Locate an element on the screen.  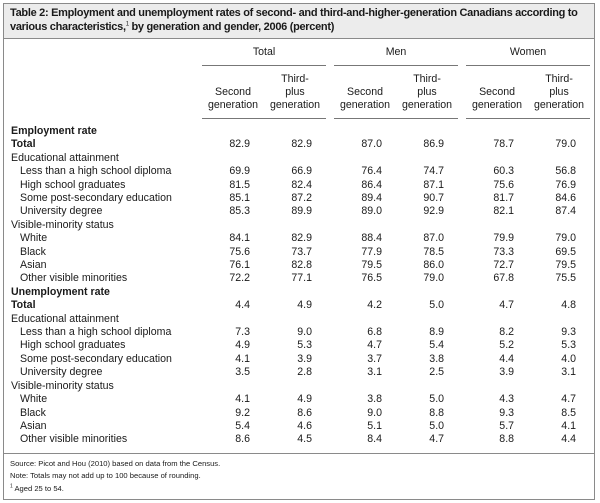
table-cell: 85.1 is located at coordinates (239, 198).